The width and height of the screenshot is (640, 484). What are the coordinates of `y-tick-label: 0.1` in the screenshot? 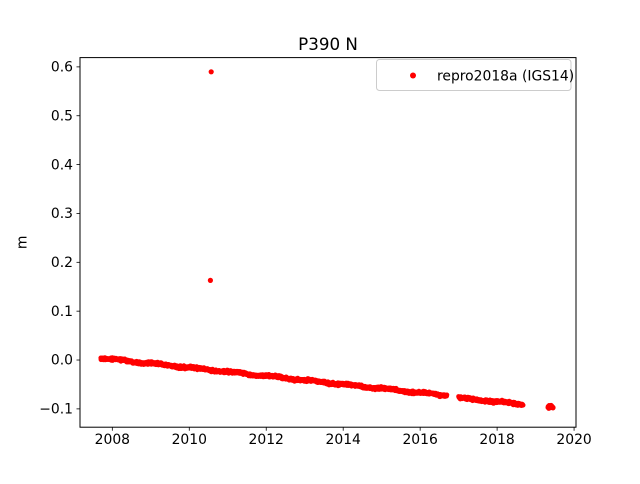 It's located at (62, 312).